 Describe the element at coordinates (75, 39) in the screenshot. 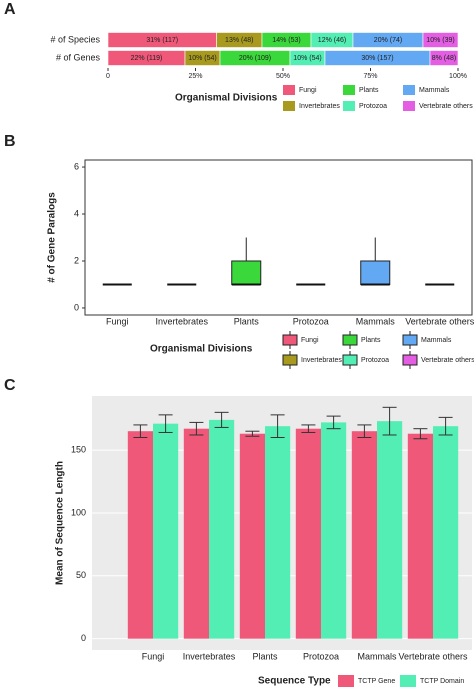

I see `y-tick-label: # of Species` at that location.